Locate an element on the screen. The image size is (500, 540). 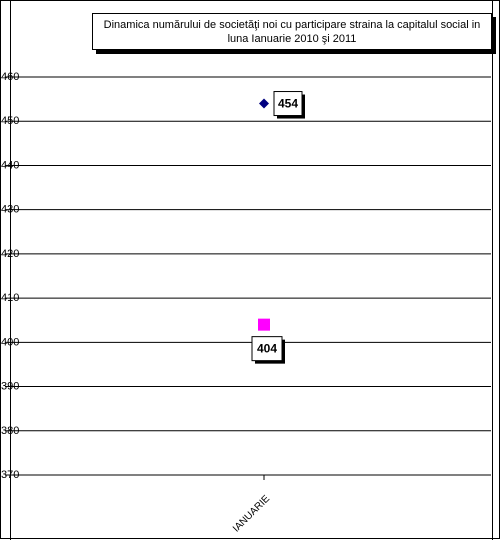
y-tick-label: 370 is located at coordinates (10, 475).